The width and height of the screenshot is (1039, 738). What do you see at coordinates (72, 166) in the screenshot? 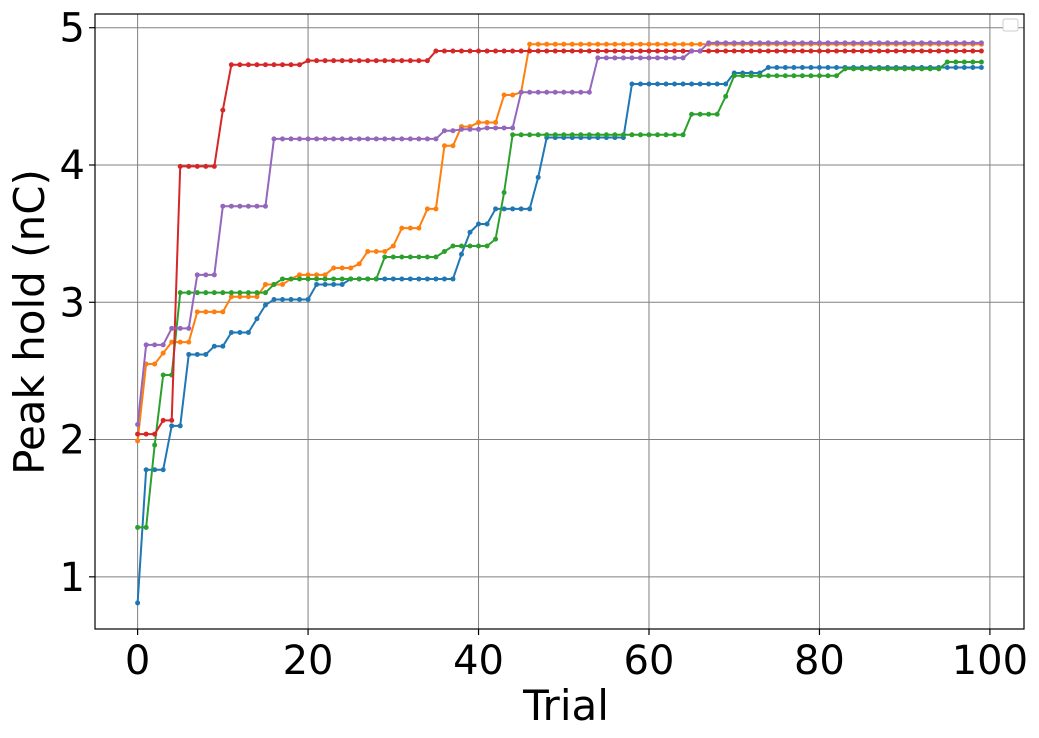
I see `y-tick-label: 4` at bounding box center [72, 166].